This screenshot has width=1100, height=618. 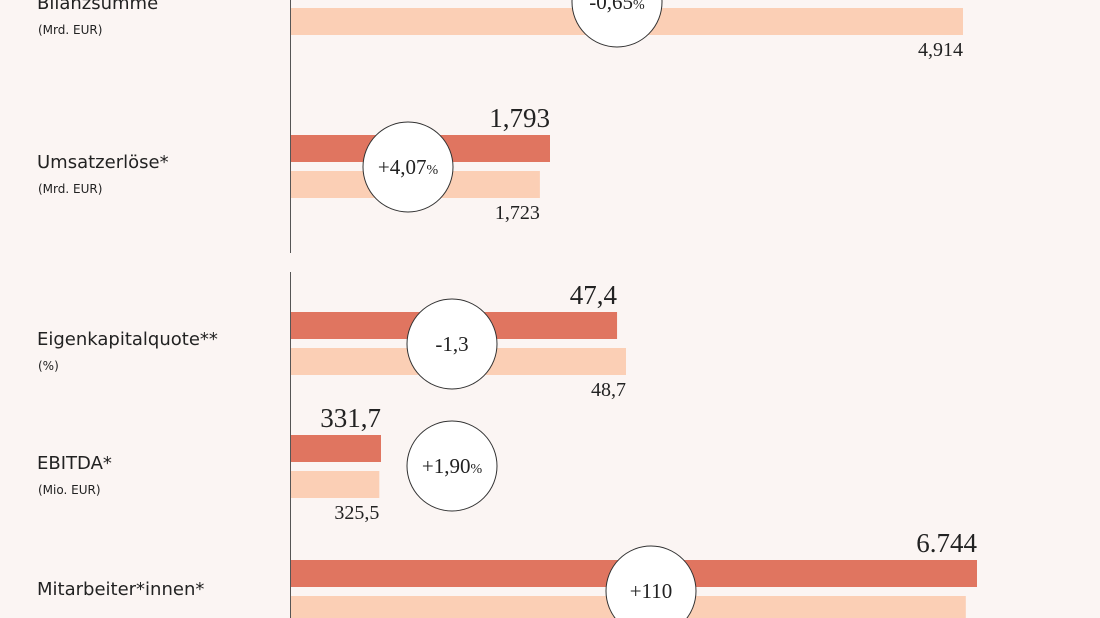 I want to click on metric-label: Eigenkapitalquote**, so click(x=127, y=339).